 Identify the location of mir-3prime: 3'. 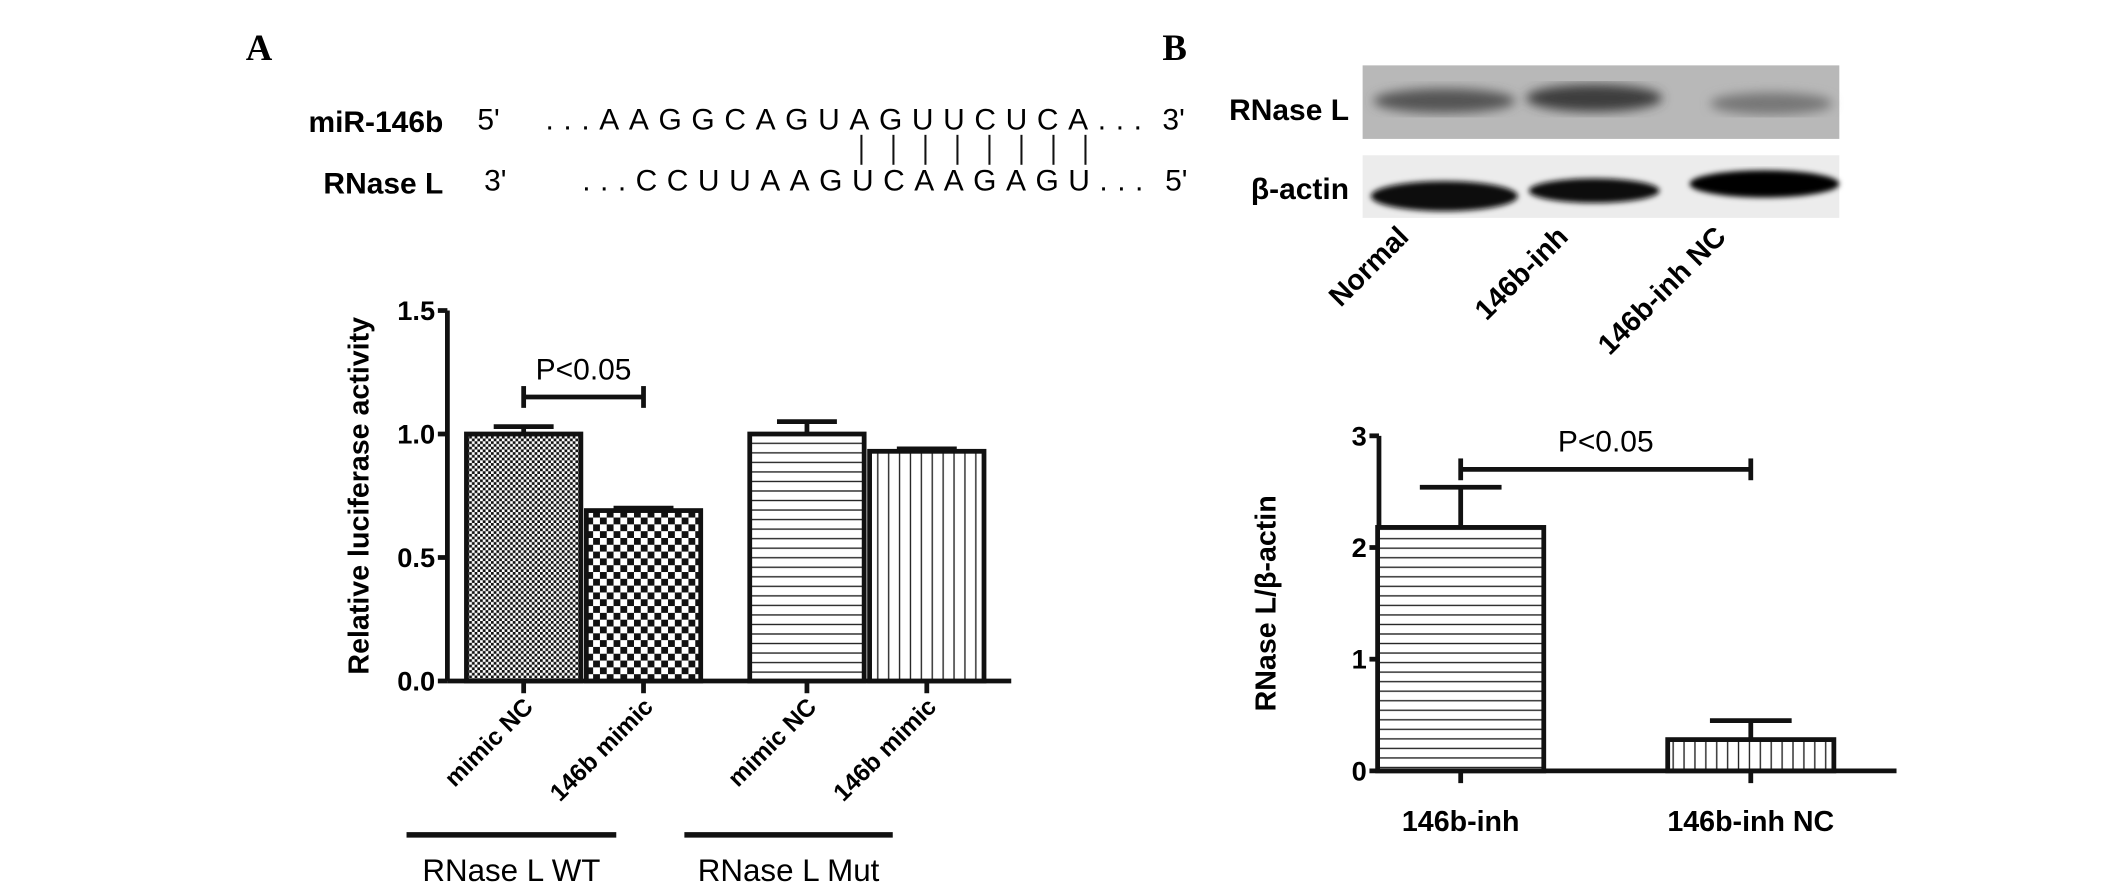
(1173, 119).